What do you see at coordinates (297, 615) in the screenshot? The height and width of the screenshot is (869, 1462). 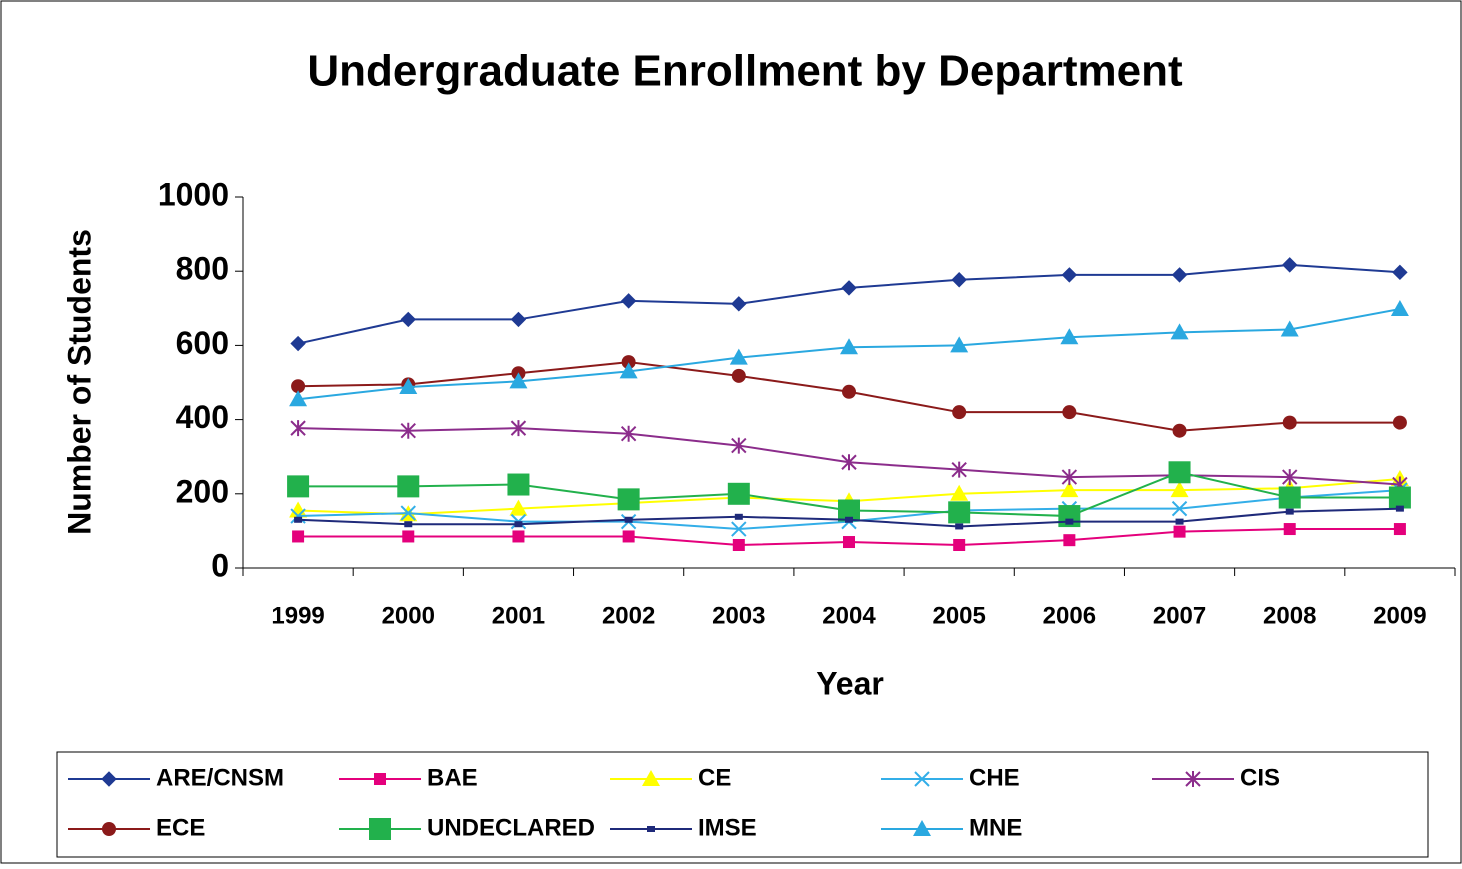 I see `x-tick-label: 1999` at bounding box center [297, 615].